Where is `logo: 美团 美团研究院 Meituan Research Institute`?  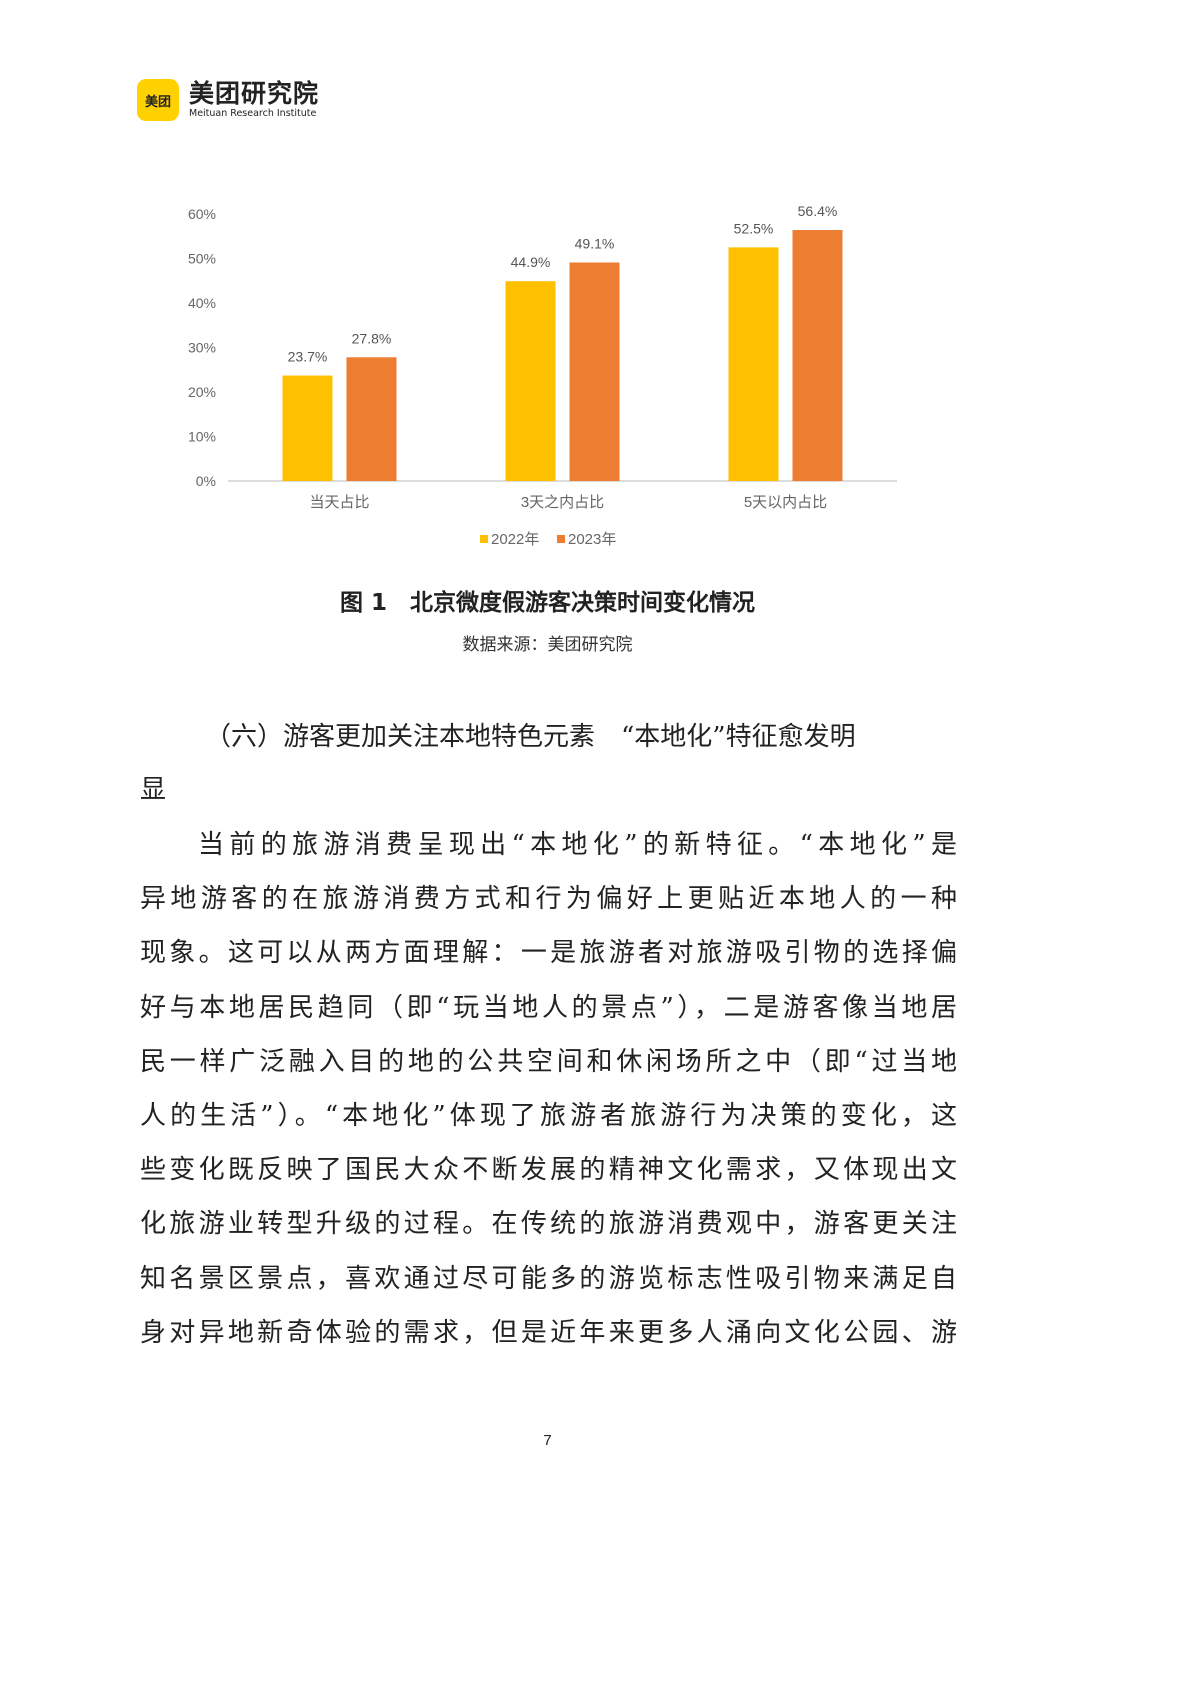 logo: 美团 美团研究院 Meituan Research Institute is located at coordinates (228, 100).